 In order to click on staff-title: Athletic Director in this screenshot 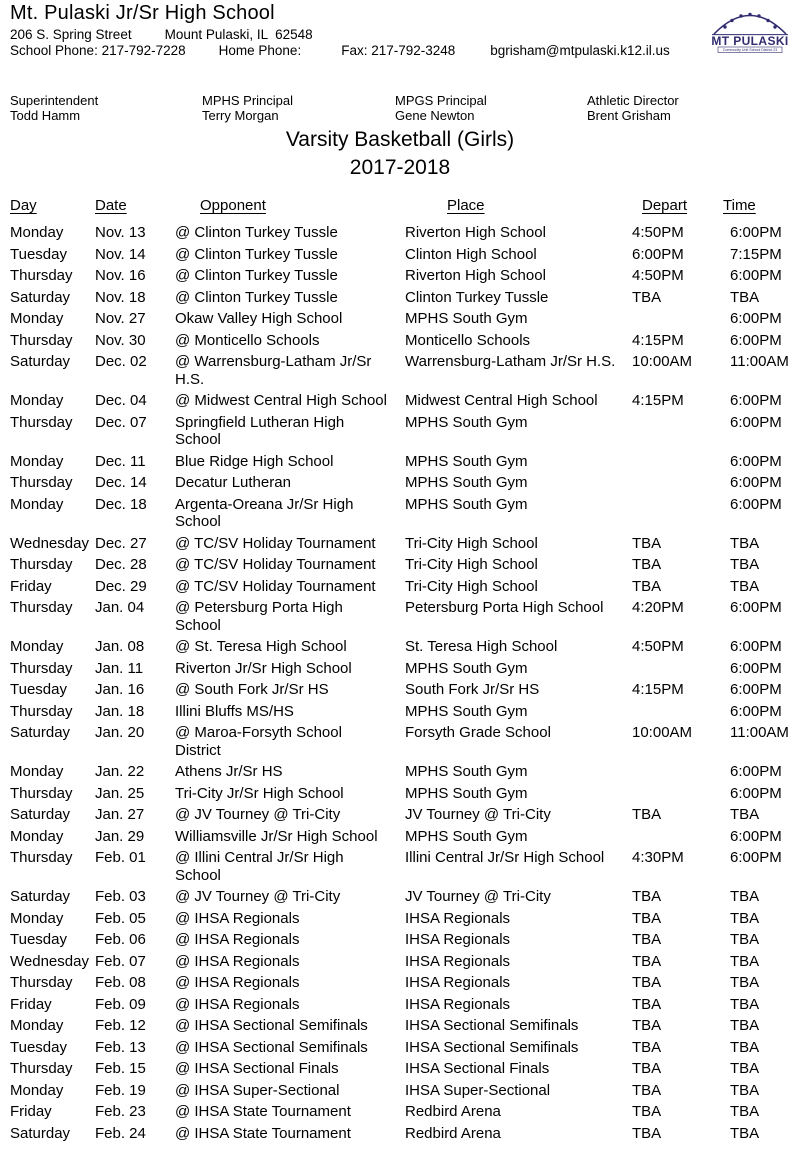, I will do `click(633, 100)`.